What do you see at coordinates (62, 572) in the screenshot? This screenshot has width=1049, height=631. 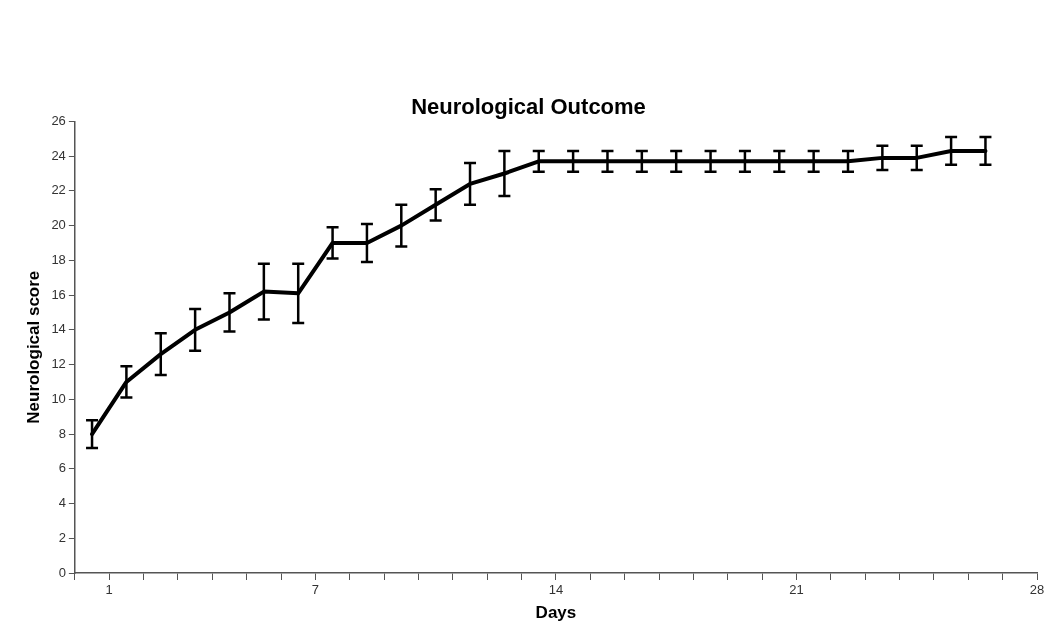 I see `y-tick-label: 0` at bounding box center [62, 572].